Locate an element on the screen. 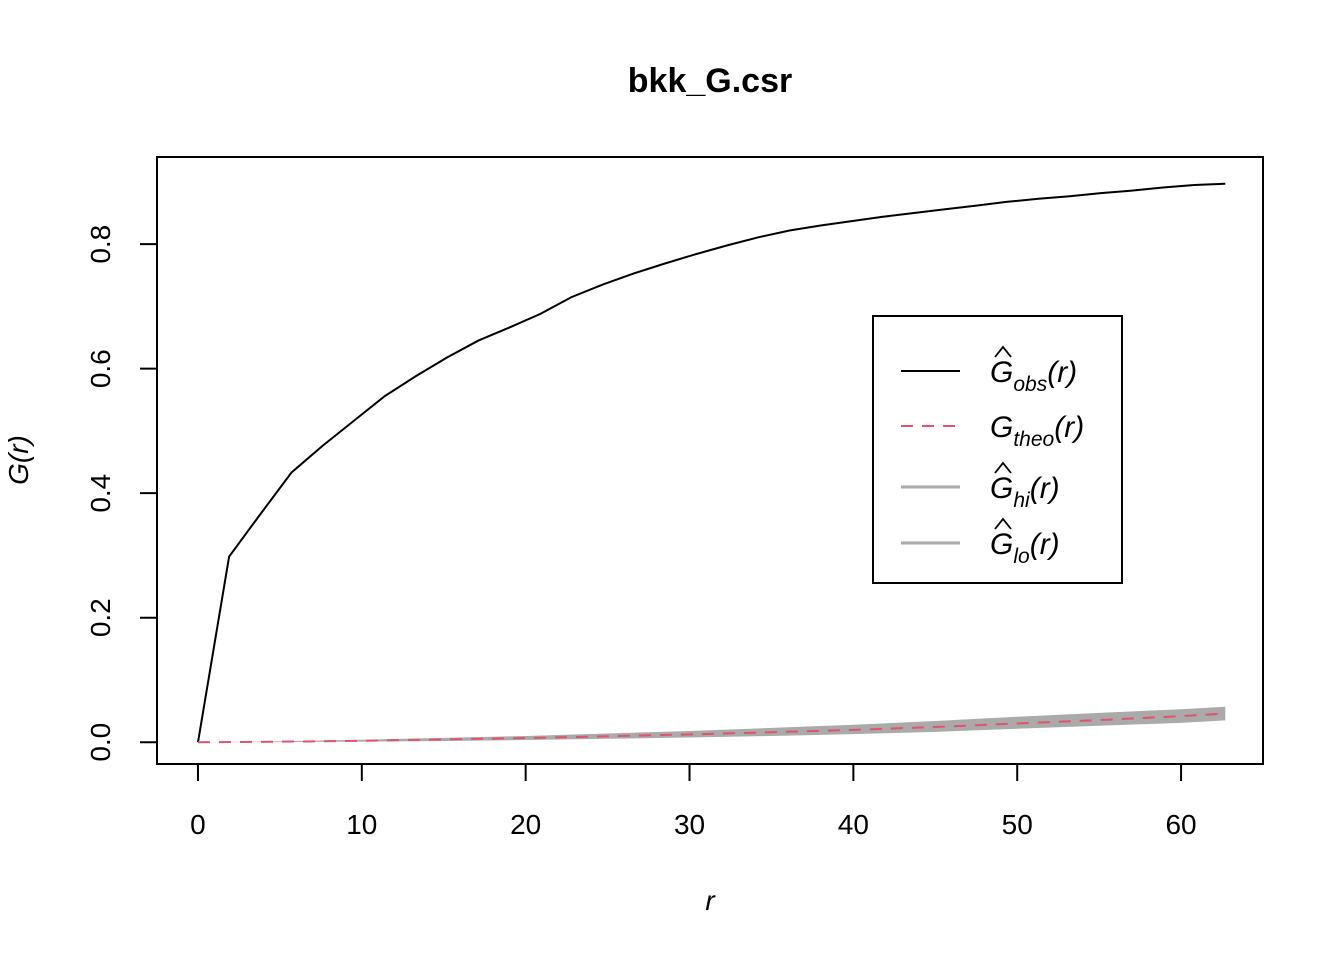  y-tick-label: 0.0 is located at coordinates (100, 742).